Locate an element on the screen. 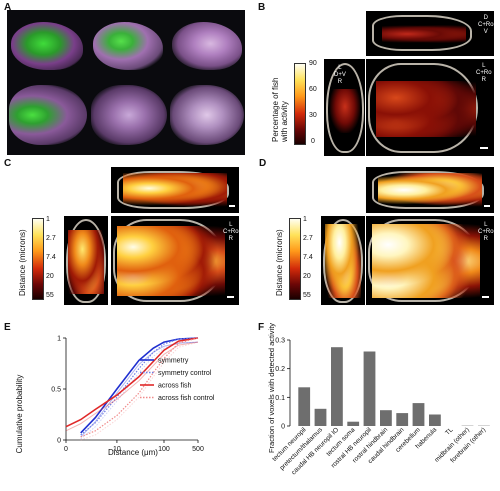 The width and height of the screenshot is (500, 491). panel-e-series-symmetry is located at coordinates (139, 385).